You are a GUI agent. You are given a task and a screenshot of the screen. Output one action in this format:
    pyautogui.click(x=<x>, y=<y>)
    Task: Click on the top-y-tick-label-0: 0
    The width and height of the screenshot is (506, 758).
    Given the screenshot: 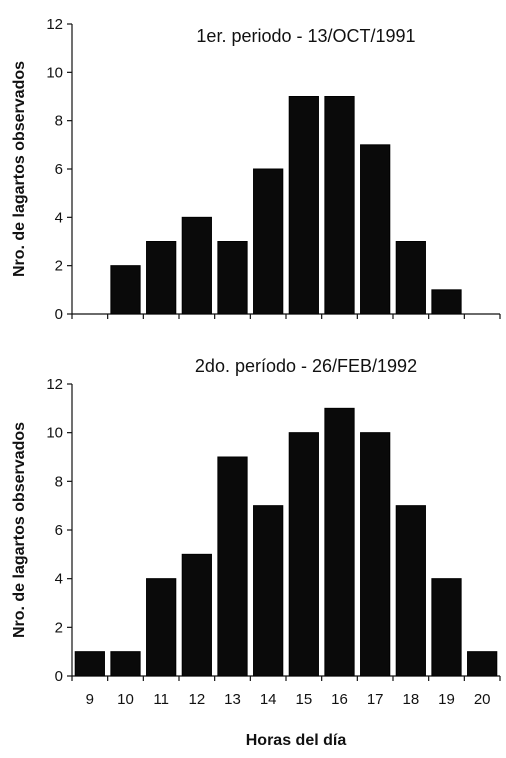 What is the action you would take?
    pyautogui.click(x=59, y=314)
    